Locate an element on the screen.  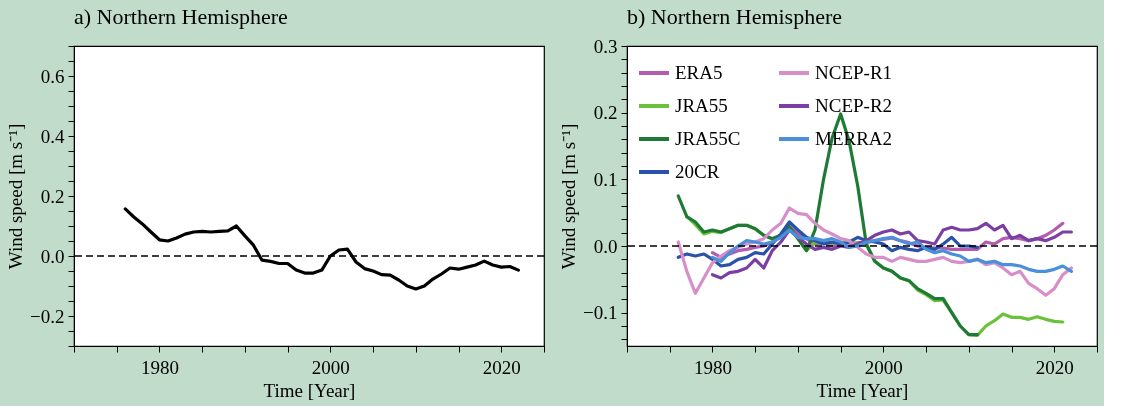
y-tick-label: 0.3 is located at coordinates (605, 46).